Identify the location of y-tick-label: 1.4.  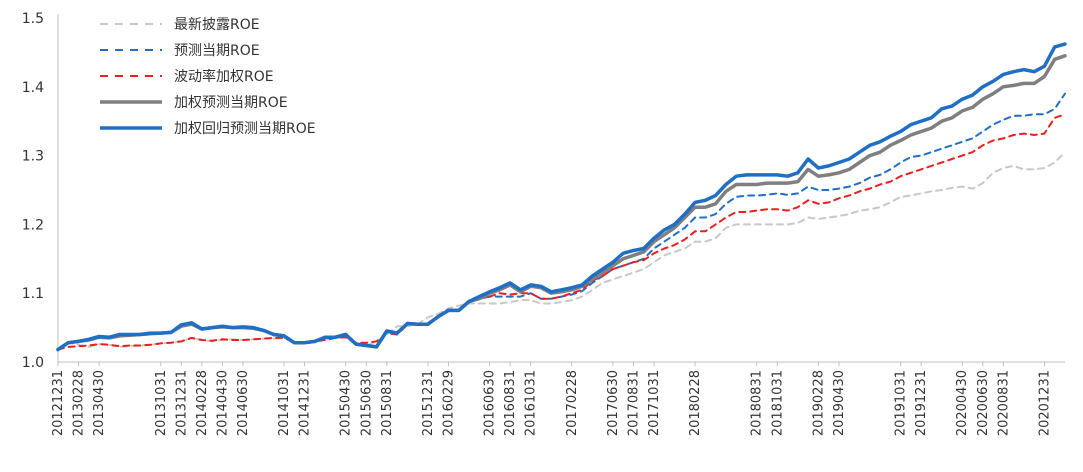
(33, 88).